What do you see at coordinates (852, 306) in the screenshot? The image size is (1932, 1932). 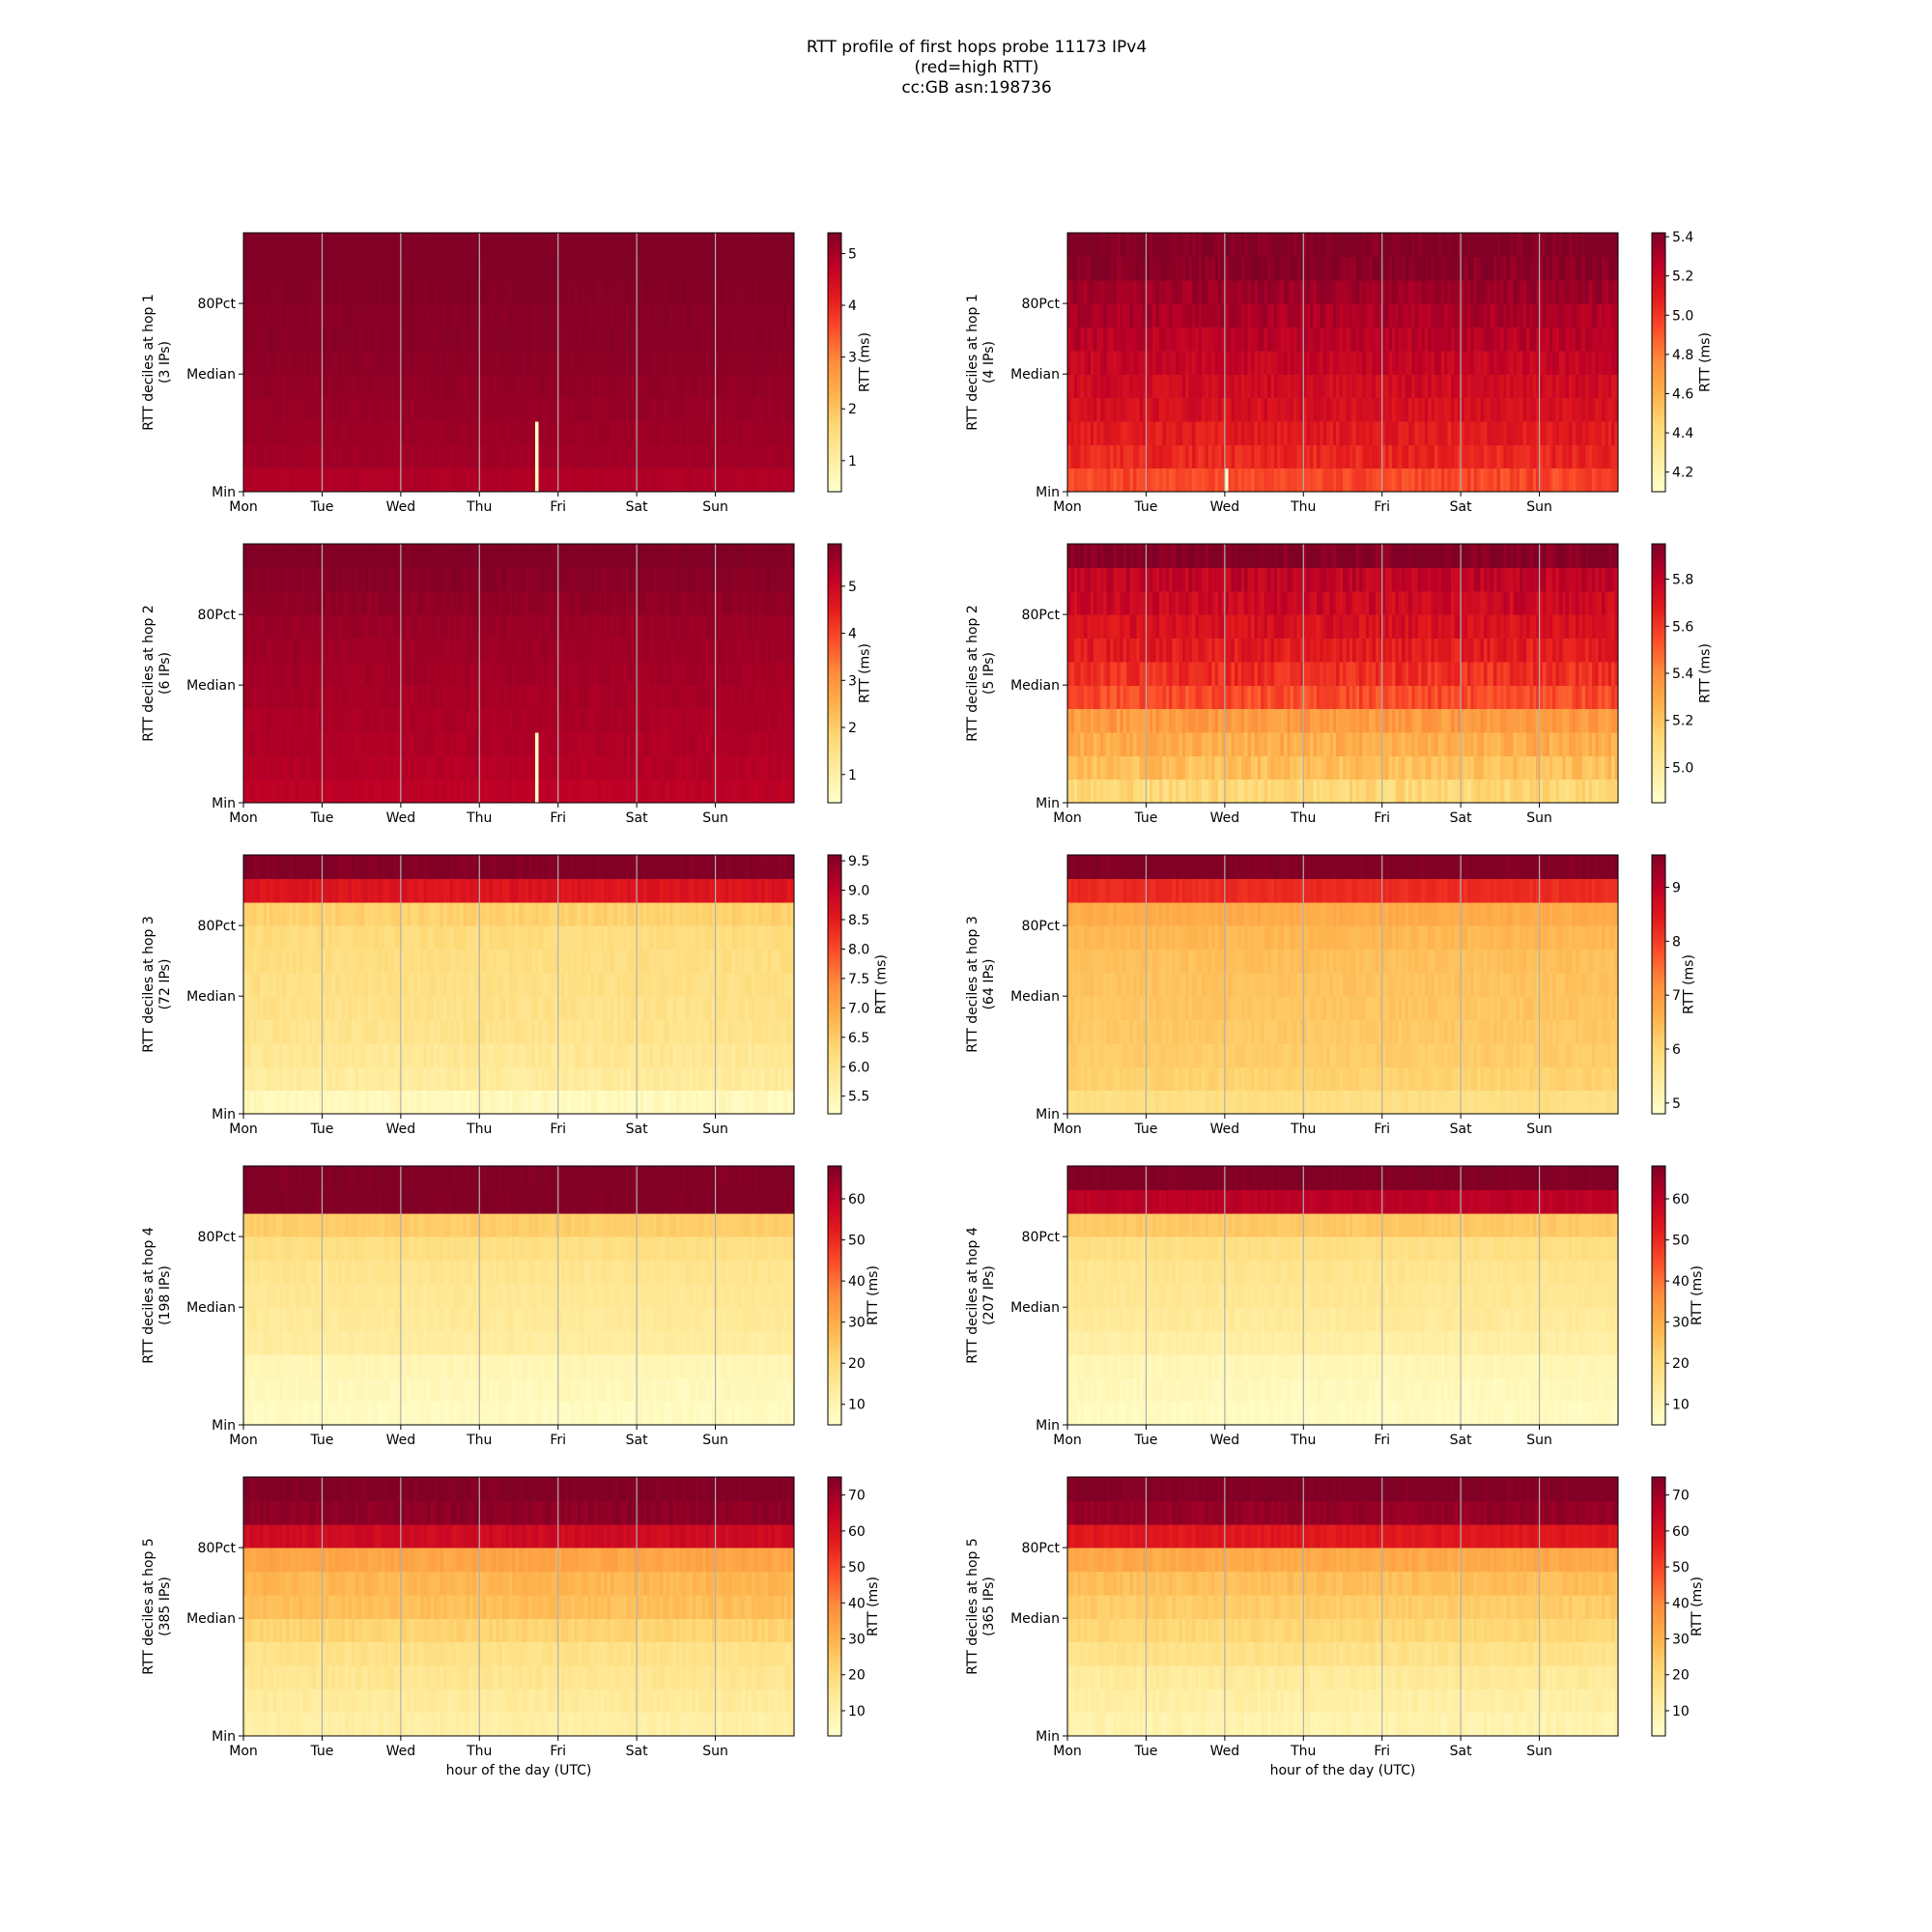 I see `colorbar-tick-label: 4` at bounding box center [852, 306].